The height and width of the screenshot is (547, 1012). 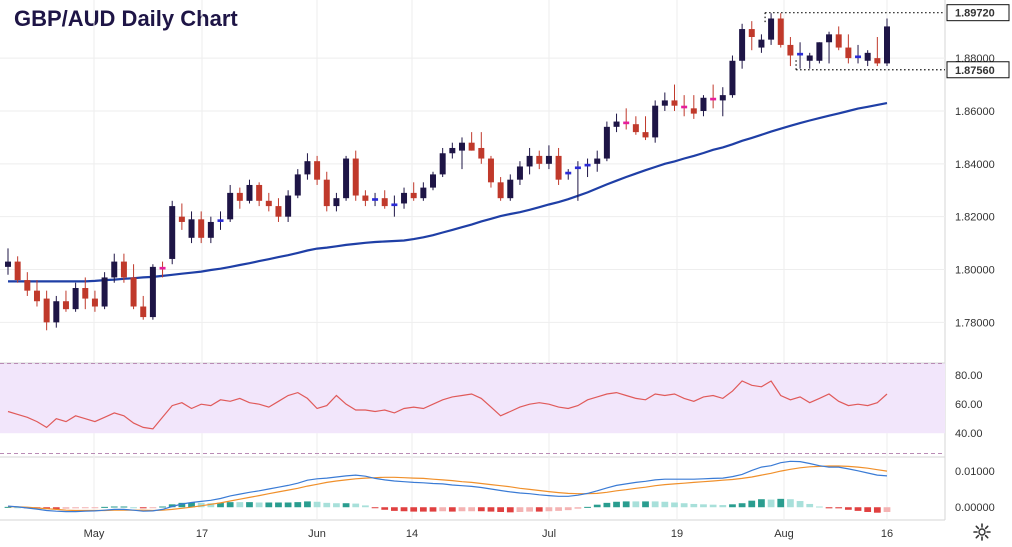 I want to click on price-tick-label: 1.86000, so click(x=975, y=112).